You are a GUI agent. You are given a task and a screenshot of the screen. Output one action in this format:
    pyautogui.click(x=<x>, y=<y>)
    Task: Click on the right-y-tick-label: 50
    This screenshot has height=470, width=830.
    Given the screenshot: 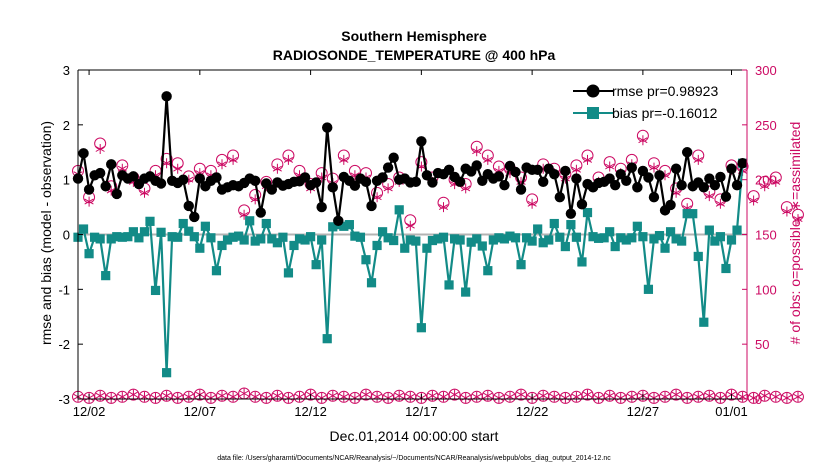 What is the action you would take?
    pyautogui.click(x=762, y=344)
    